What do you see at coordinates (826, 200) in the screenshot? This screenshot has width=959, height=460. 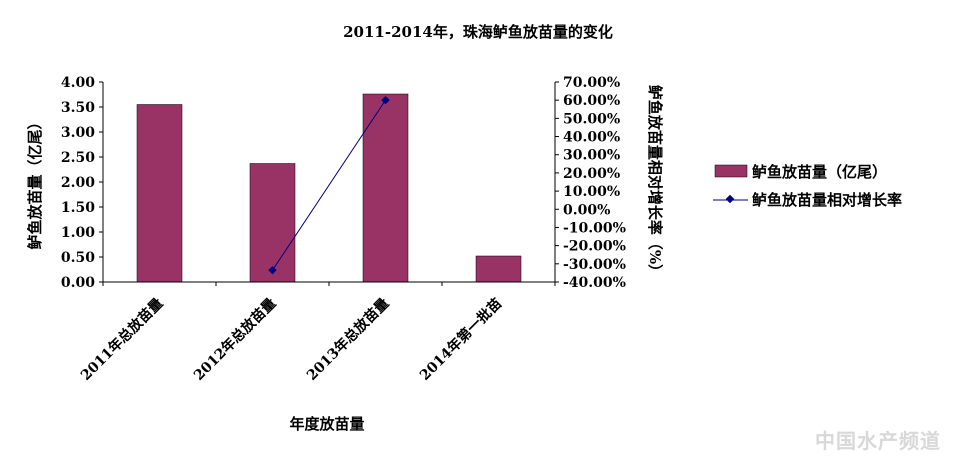 I see `legend-line-label: 鲈鱼放苗量相对增长率` at bounding box center [826, 200].